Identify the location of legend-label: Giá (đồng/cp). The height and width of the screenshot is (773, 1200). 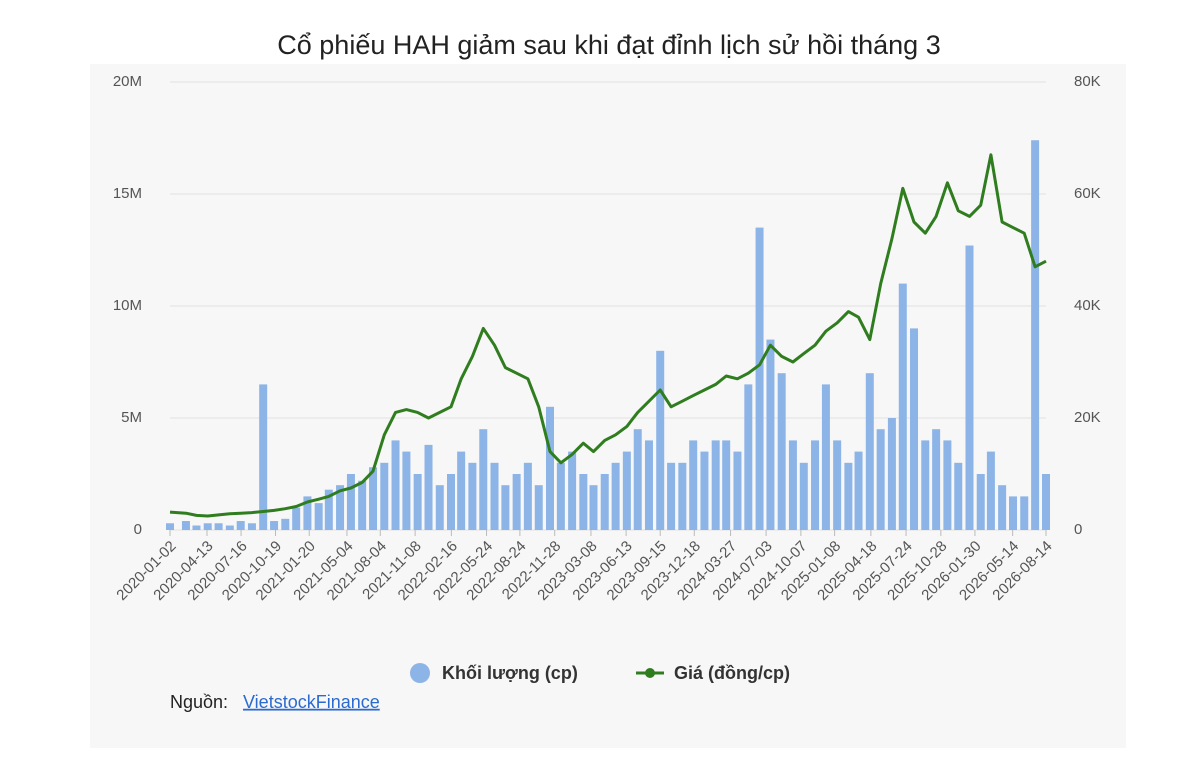
(732, 673).